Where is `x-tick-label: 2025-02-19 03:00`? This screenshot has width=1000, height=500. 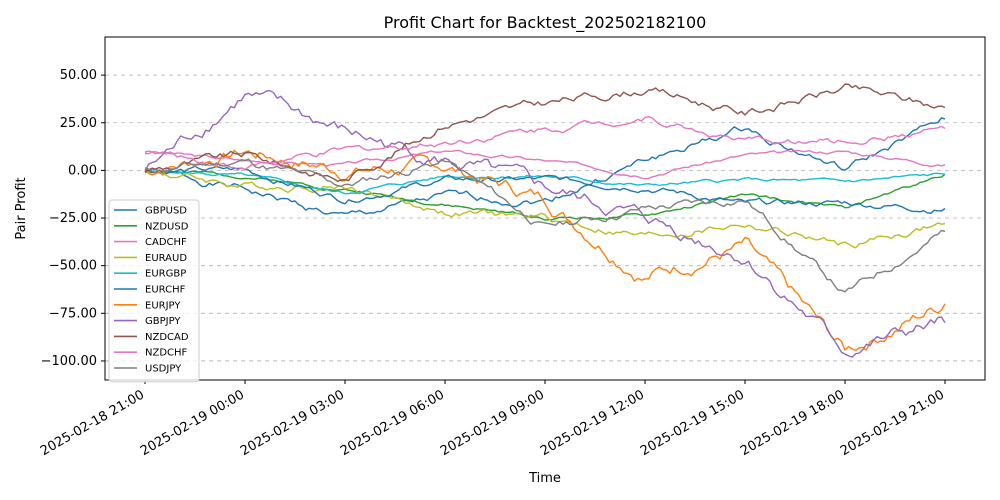
x-tick-label: 2025-02-19 03:00 is located at coordinates (292, 423).